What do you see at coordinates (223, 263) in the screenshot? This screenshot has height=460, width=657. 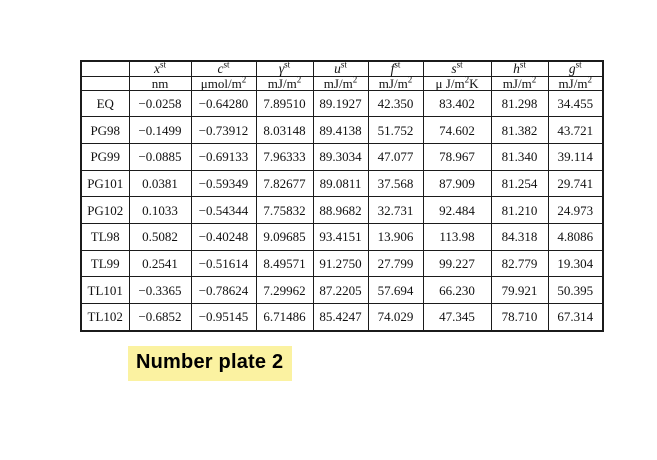 I see `value-cell: −0.51614` at bounding box center [223, 263].